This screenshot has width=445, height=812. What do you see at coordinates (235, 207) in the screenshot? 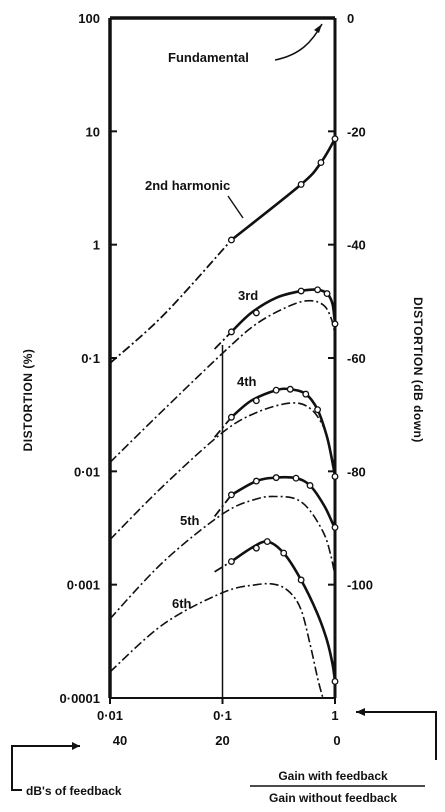
I see `series-leader-line` at bounding box center [235, 207].